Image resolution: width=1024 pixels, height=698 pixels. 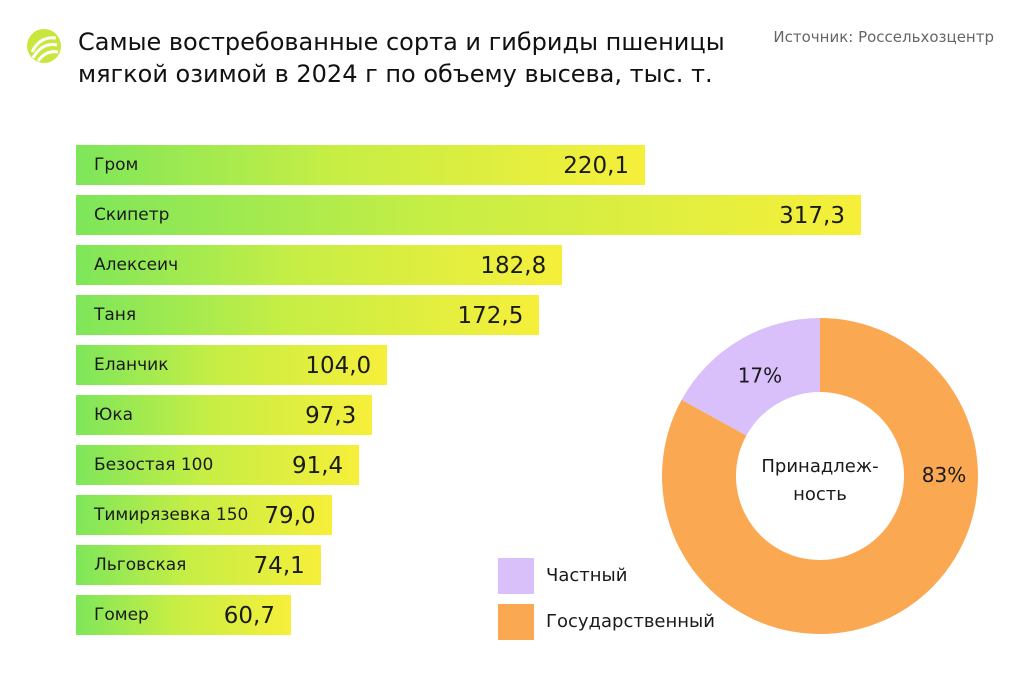 I want to click on bar: Тимирязевка 150 79,0, so click(x=204, y=515).